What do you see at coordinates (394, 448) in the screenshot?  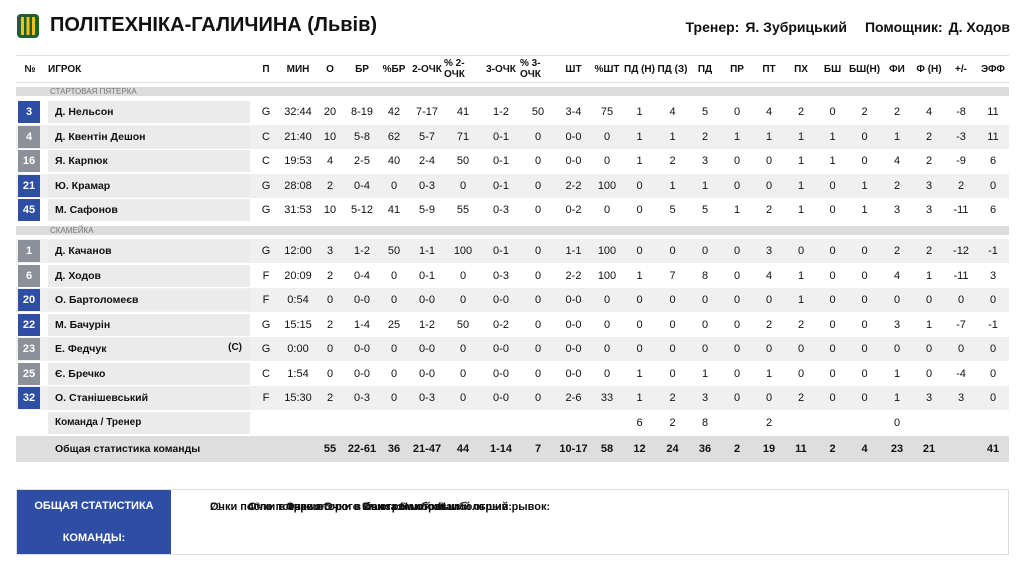 I see `stat-cell: 36` at bounding box center [394, 448].